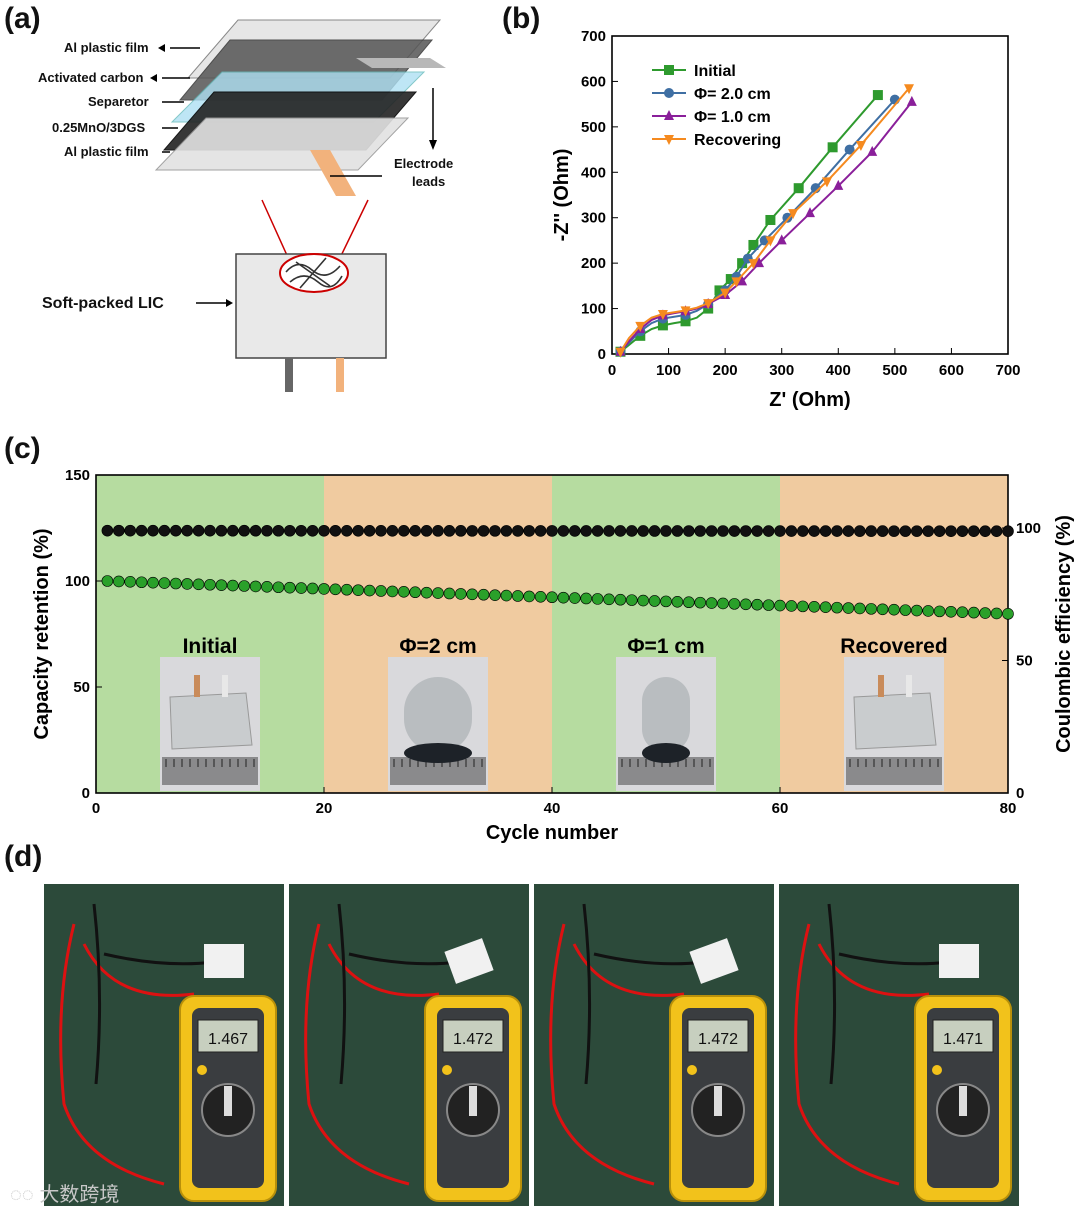 This screenshot has width=1080, height=1213. What do you see at coordinates (593, 309) in the screenshot?
I see `y-tick-label-b: 100` at bounding box center [593, 309].